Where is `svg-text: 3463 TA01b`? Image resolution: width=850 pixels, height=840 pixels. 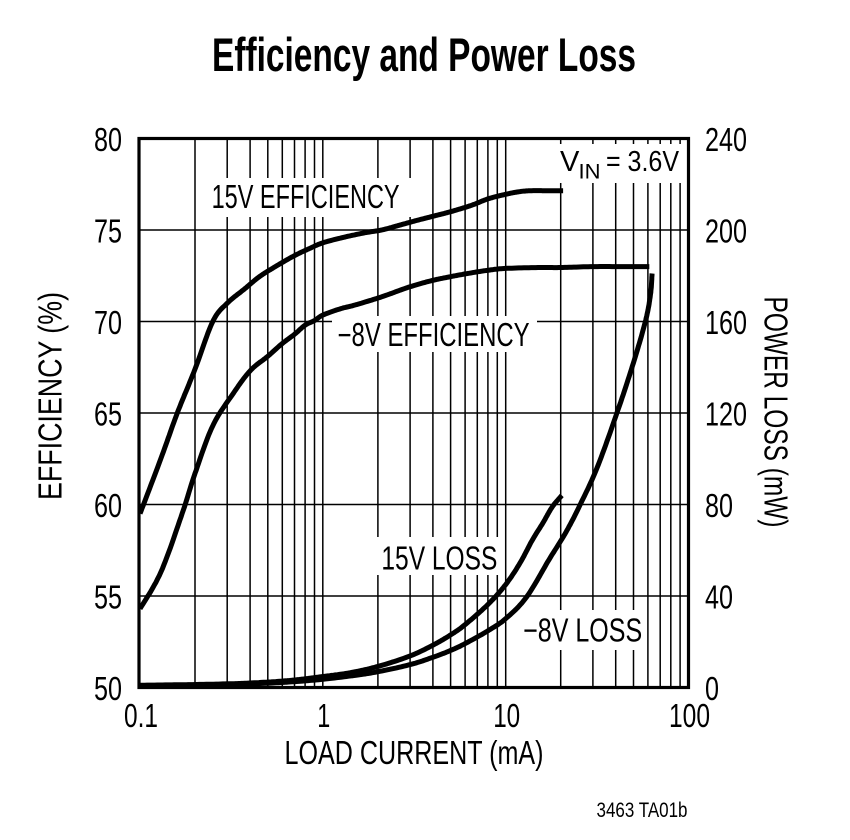 svg-text: 3463 TA01b is located at coordinates (642, 810).